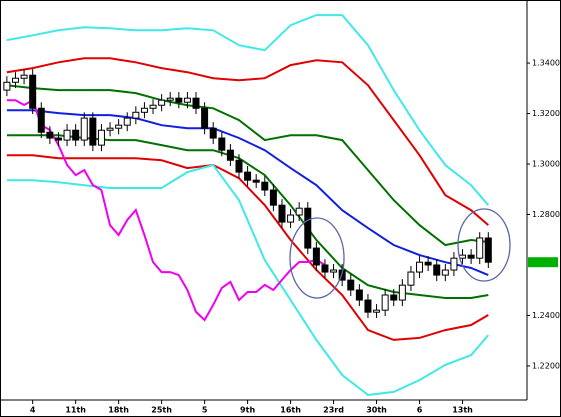 This screenshot has width=561, height=417. I want to click on x-tick-label: 16th, so click(290, 410).